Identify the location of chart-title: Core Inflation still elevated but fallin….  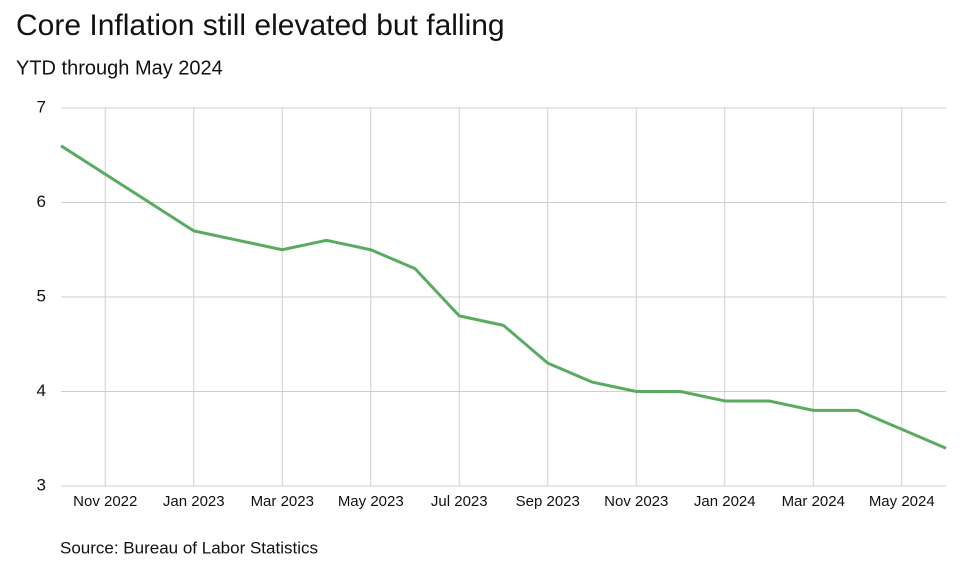
(260, 25).